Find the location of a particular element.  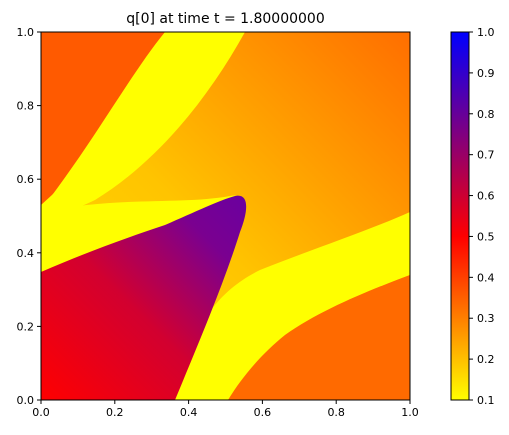

colorbar-tick-label: 0.2 is located at coordinates (486, 359).